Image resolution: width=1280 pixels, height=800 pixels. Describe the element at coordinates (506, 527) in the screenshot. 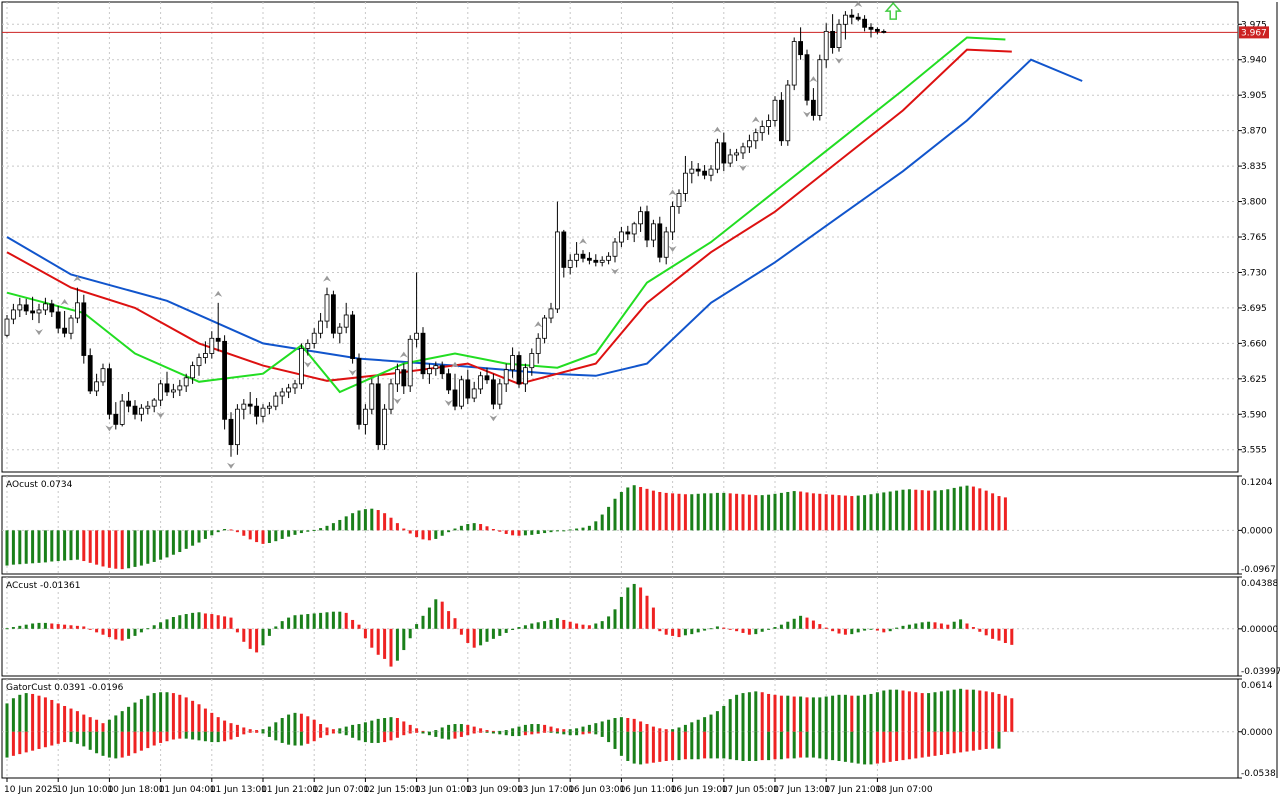

I see `ao-pane` at that location.